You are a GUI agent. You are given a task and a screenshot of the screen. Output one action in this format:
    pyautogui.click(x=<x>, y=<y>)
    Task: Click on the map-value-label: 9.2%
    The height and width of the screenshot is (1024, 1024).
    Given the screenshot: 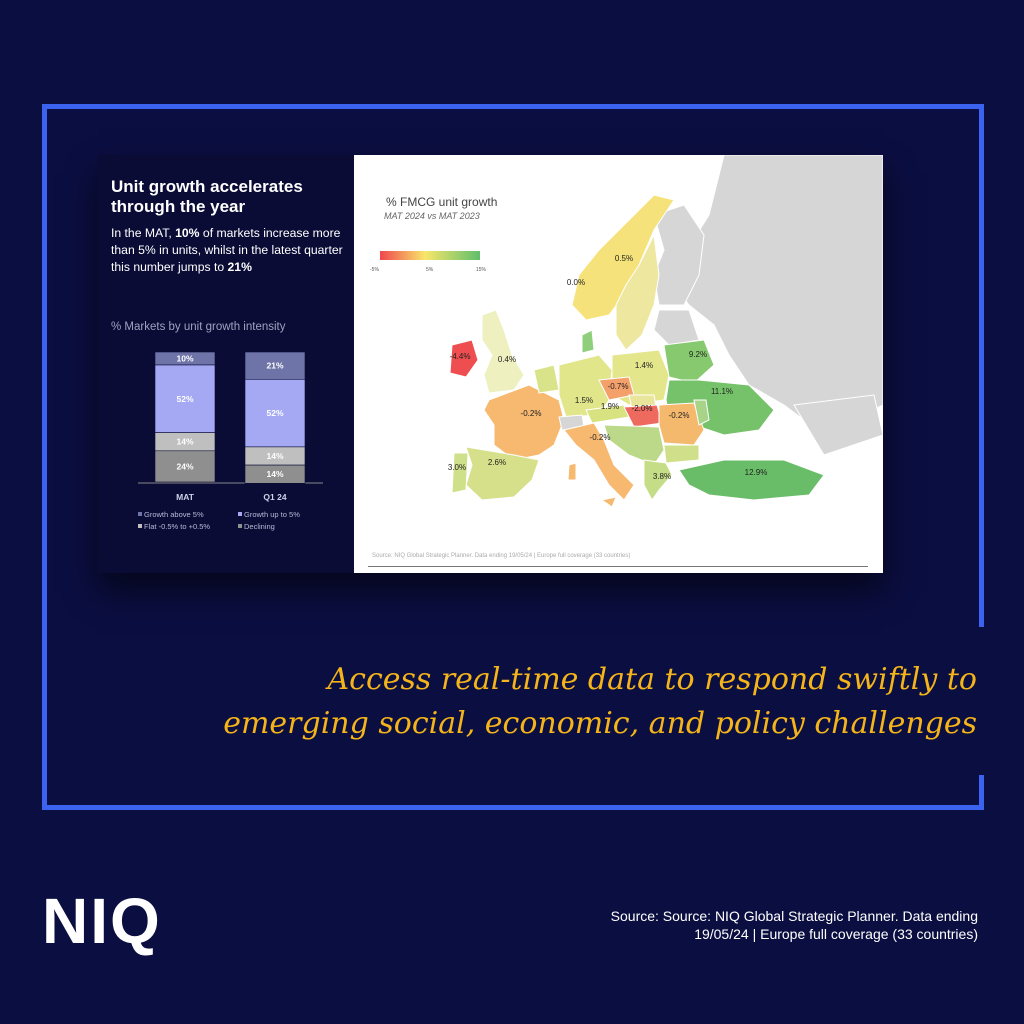 What is the action you would take?
    pyautogui.click(x=698, y=354)
    